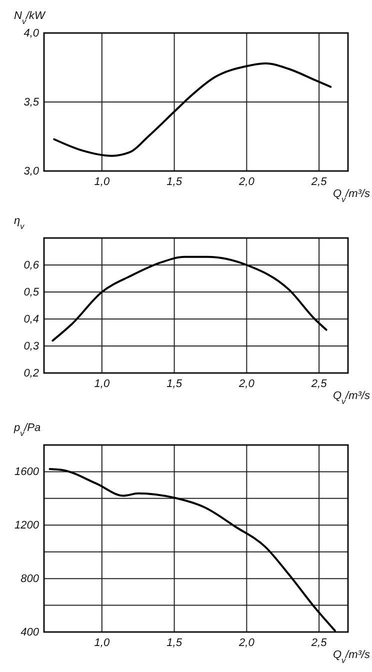  What do you see at coordinates (27, 472) in the screenshot?
I see `y-tick-label: 1600` at bounding box center [27, 472].